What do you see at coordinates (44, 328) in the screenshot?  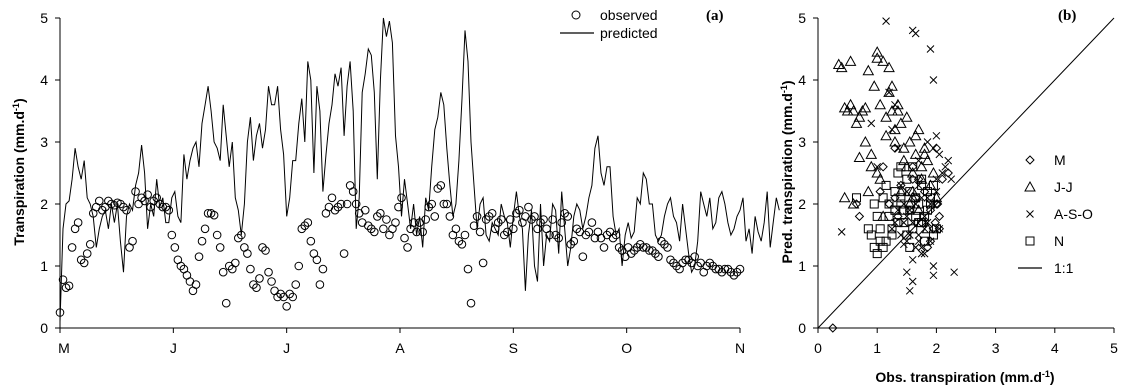 I see `panel-a-y-tick-label: 0` at bounding box center [44, 328].